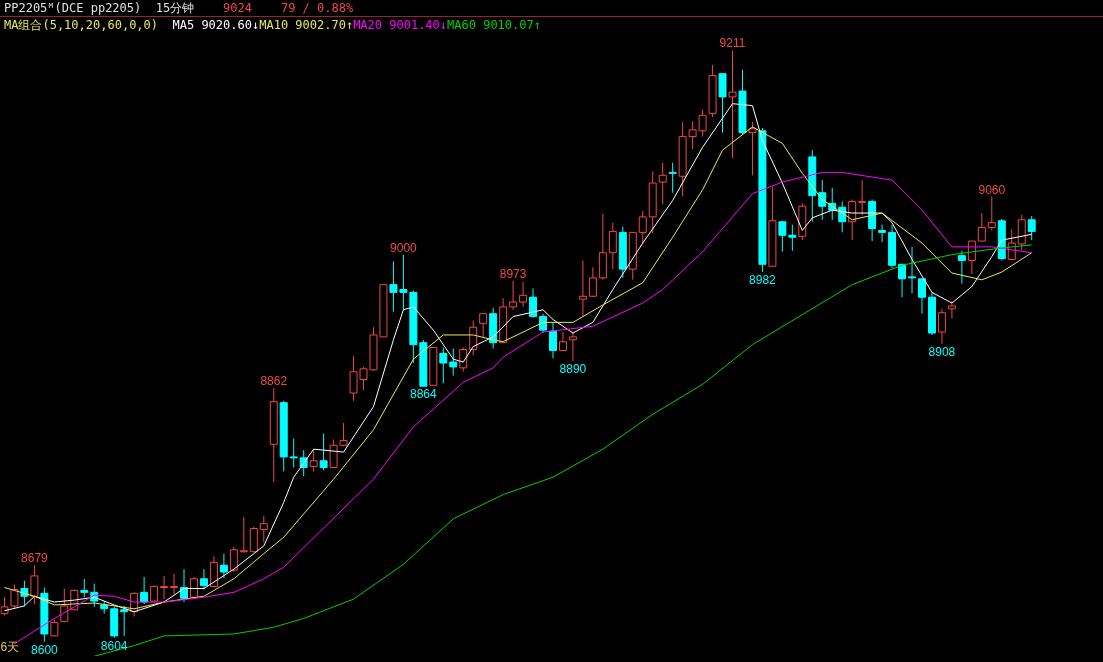  Describe the element at coordinates (216, 25) in the screenshot. I see `text: MA5 9020.60↓` at that location.